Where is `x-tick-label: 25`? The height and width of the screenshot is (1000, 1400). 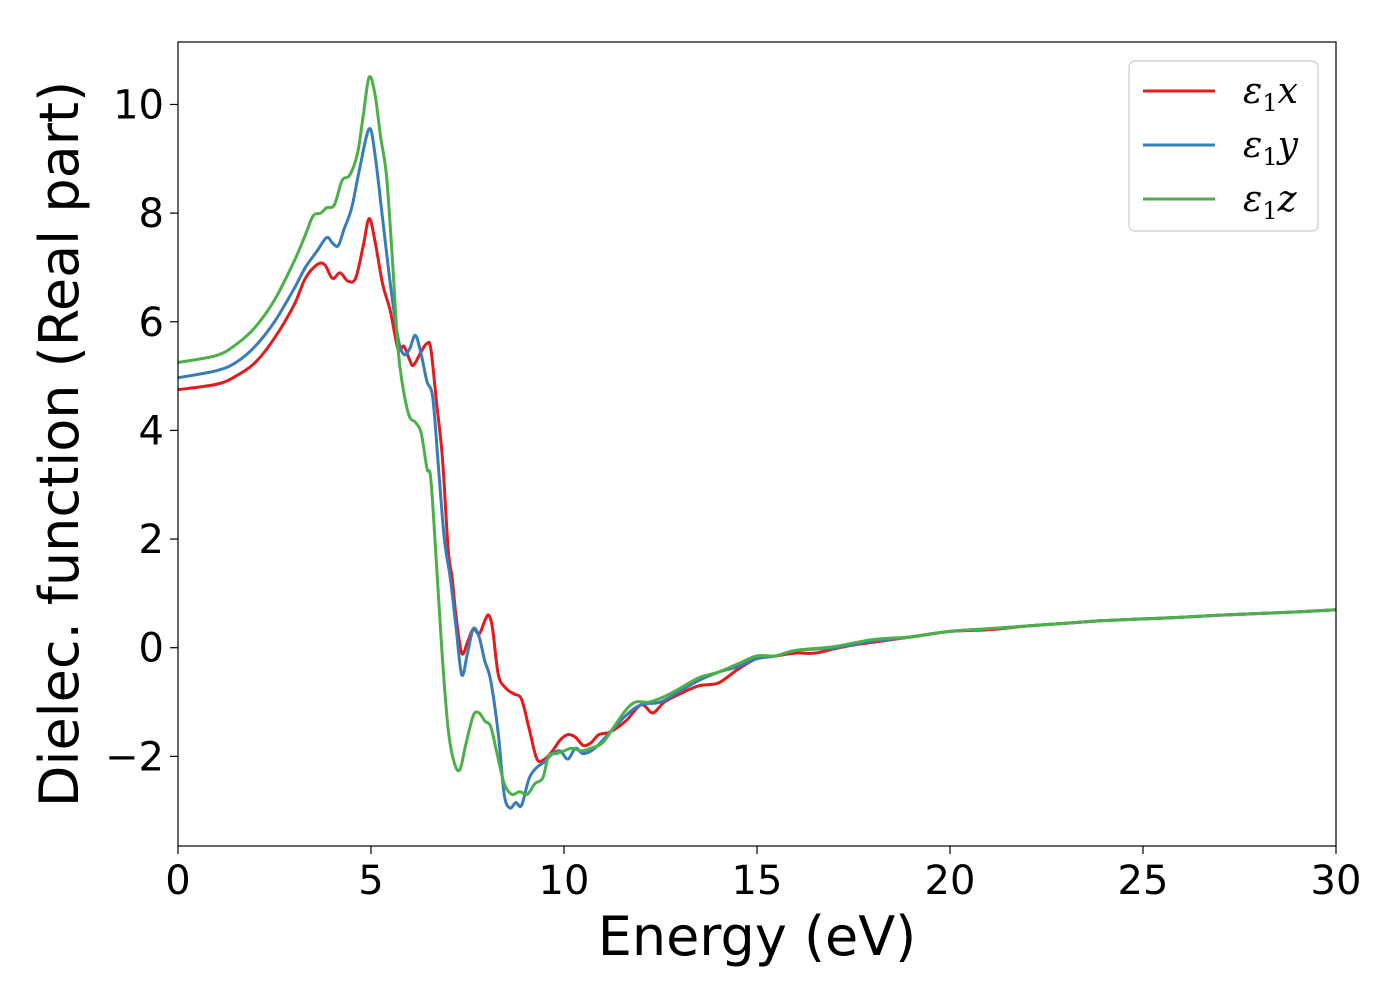 x-tick-label: 25 is located at coordinates (1143, 881).